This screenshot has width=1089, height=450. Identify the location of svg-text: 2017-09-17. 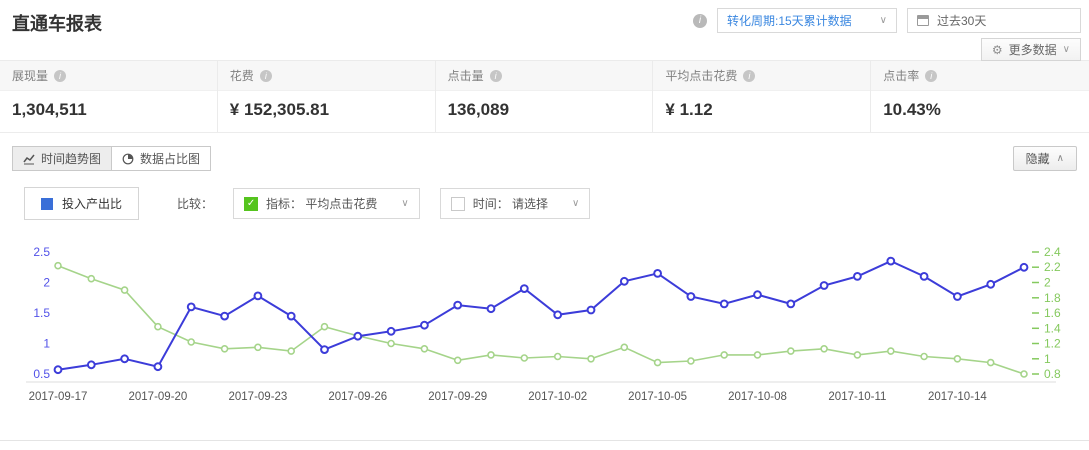
(58, 397).